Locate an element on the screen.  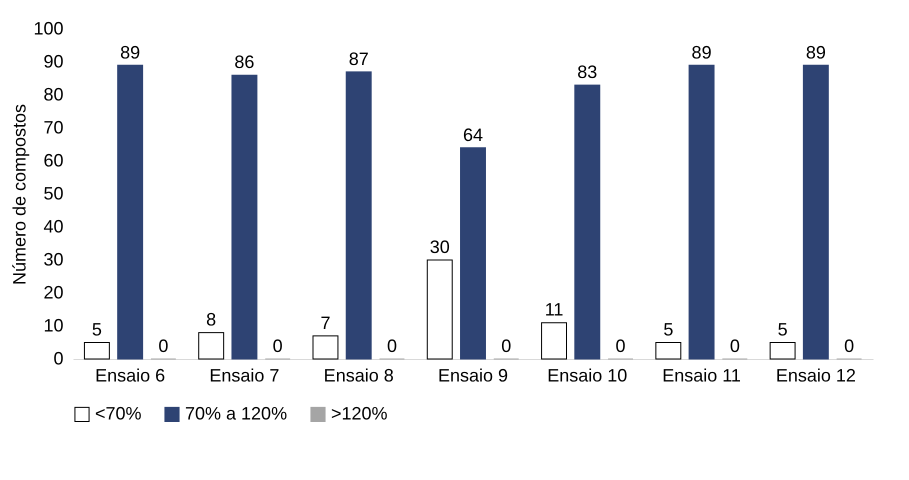
data-label: 7 is located at coordinates (325, 322).